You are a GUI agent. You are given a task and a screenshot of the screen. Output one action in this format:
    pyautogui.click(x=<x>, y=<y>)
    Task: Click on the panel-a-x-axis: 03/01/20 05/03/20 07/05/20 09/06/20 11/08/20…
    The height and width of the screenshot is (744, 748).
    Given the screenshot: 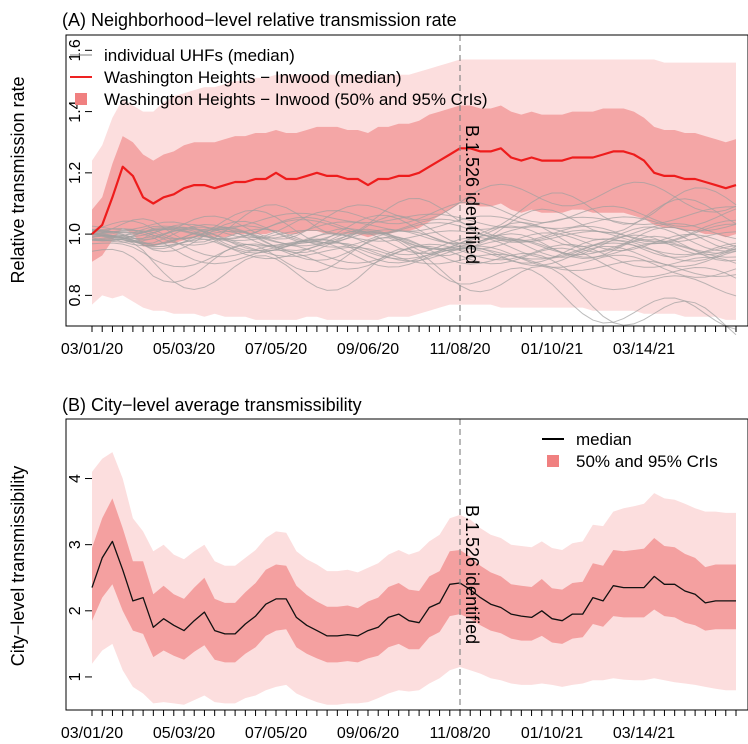 What is the action you would take?
    pyautogui.click(x=399, y=342)
    